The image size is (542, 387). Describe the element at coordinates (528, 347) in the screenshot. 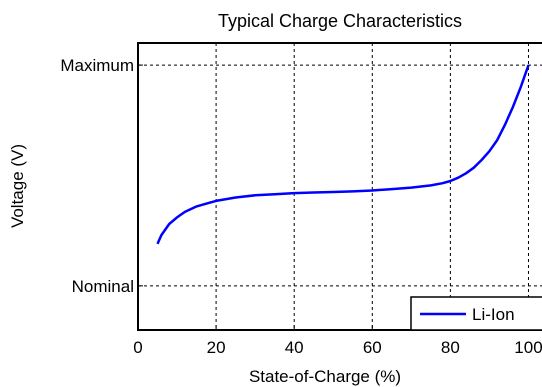

I see `x-tick-label: 100` at that location.